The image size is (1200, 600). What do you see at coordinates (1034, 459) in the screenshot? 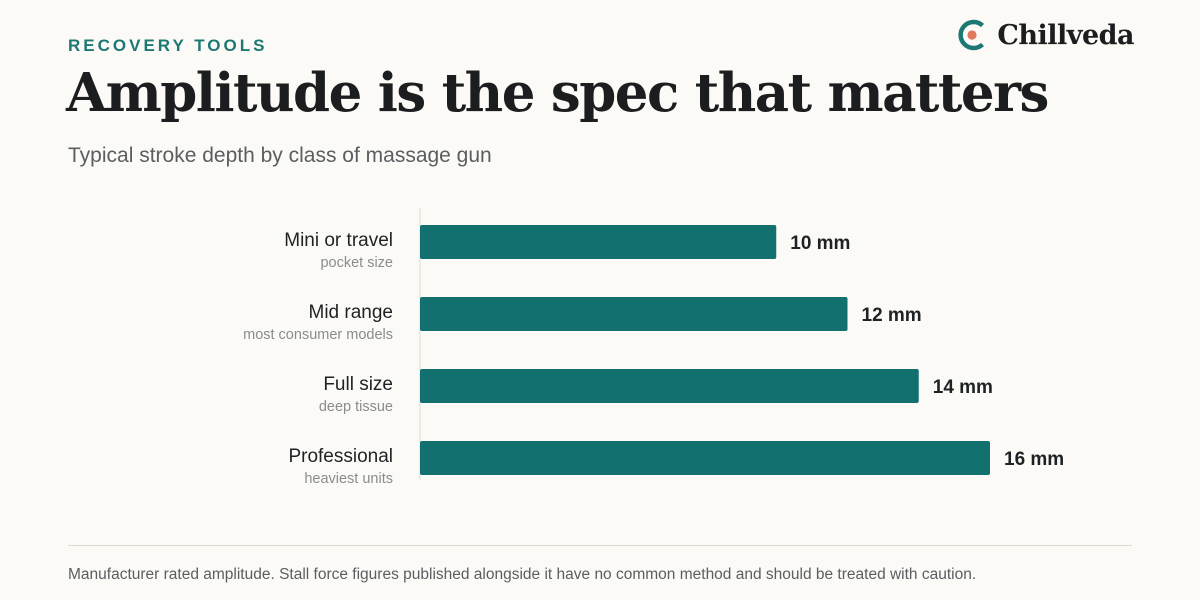
I see `value-label: 16 mm` at bounding box center [1034, 459].